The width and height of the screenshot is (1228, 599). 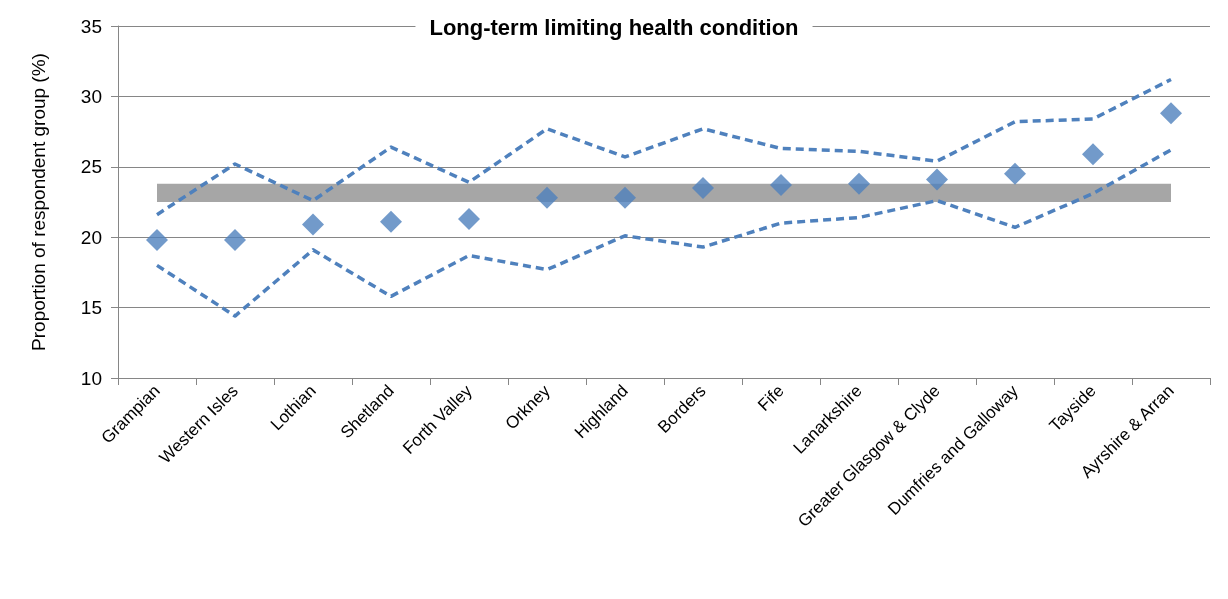 What do you see at coordinates (614, 27) in the screenshot?
I see `chart-title: Long-term limiting health condition` at bounding box center [614, 27].